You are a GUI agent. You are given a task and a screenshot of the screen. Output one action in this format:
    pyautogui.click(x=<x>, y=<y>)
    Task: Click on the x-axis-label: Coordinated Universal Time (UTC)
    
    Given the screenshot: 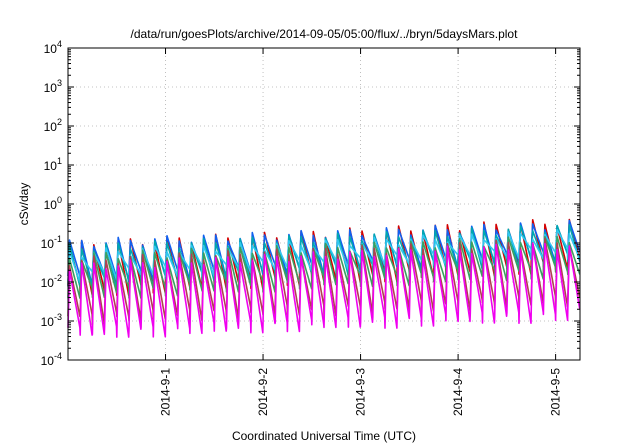 What is the action you would take?
    pyautogui.click(x=324, y=436)
    